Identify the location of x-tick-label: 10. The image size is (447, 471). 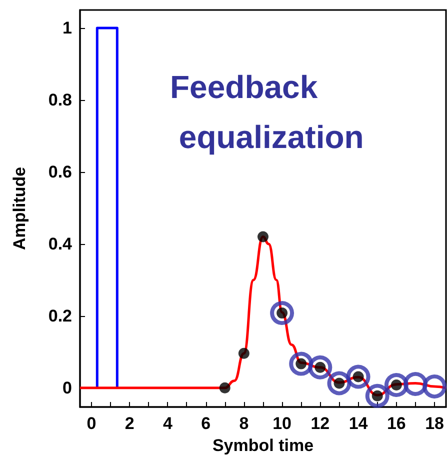
(282, 423).